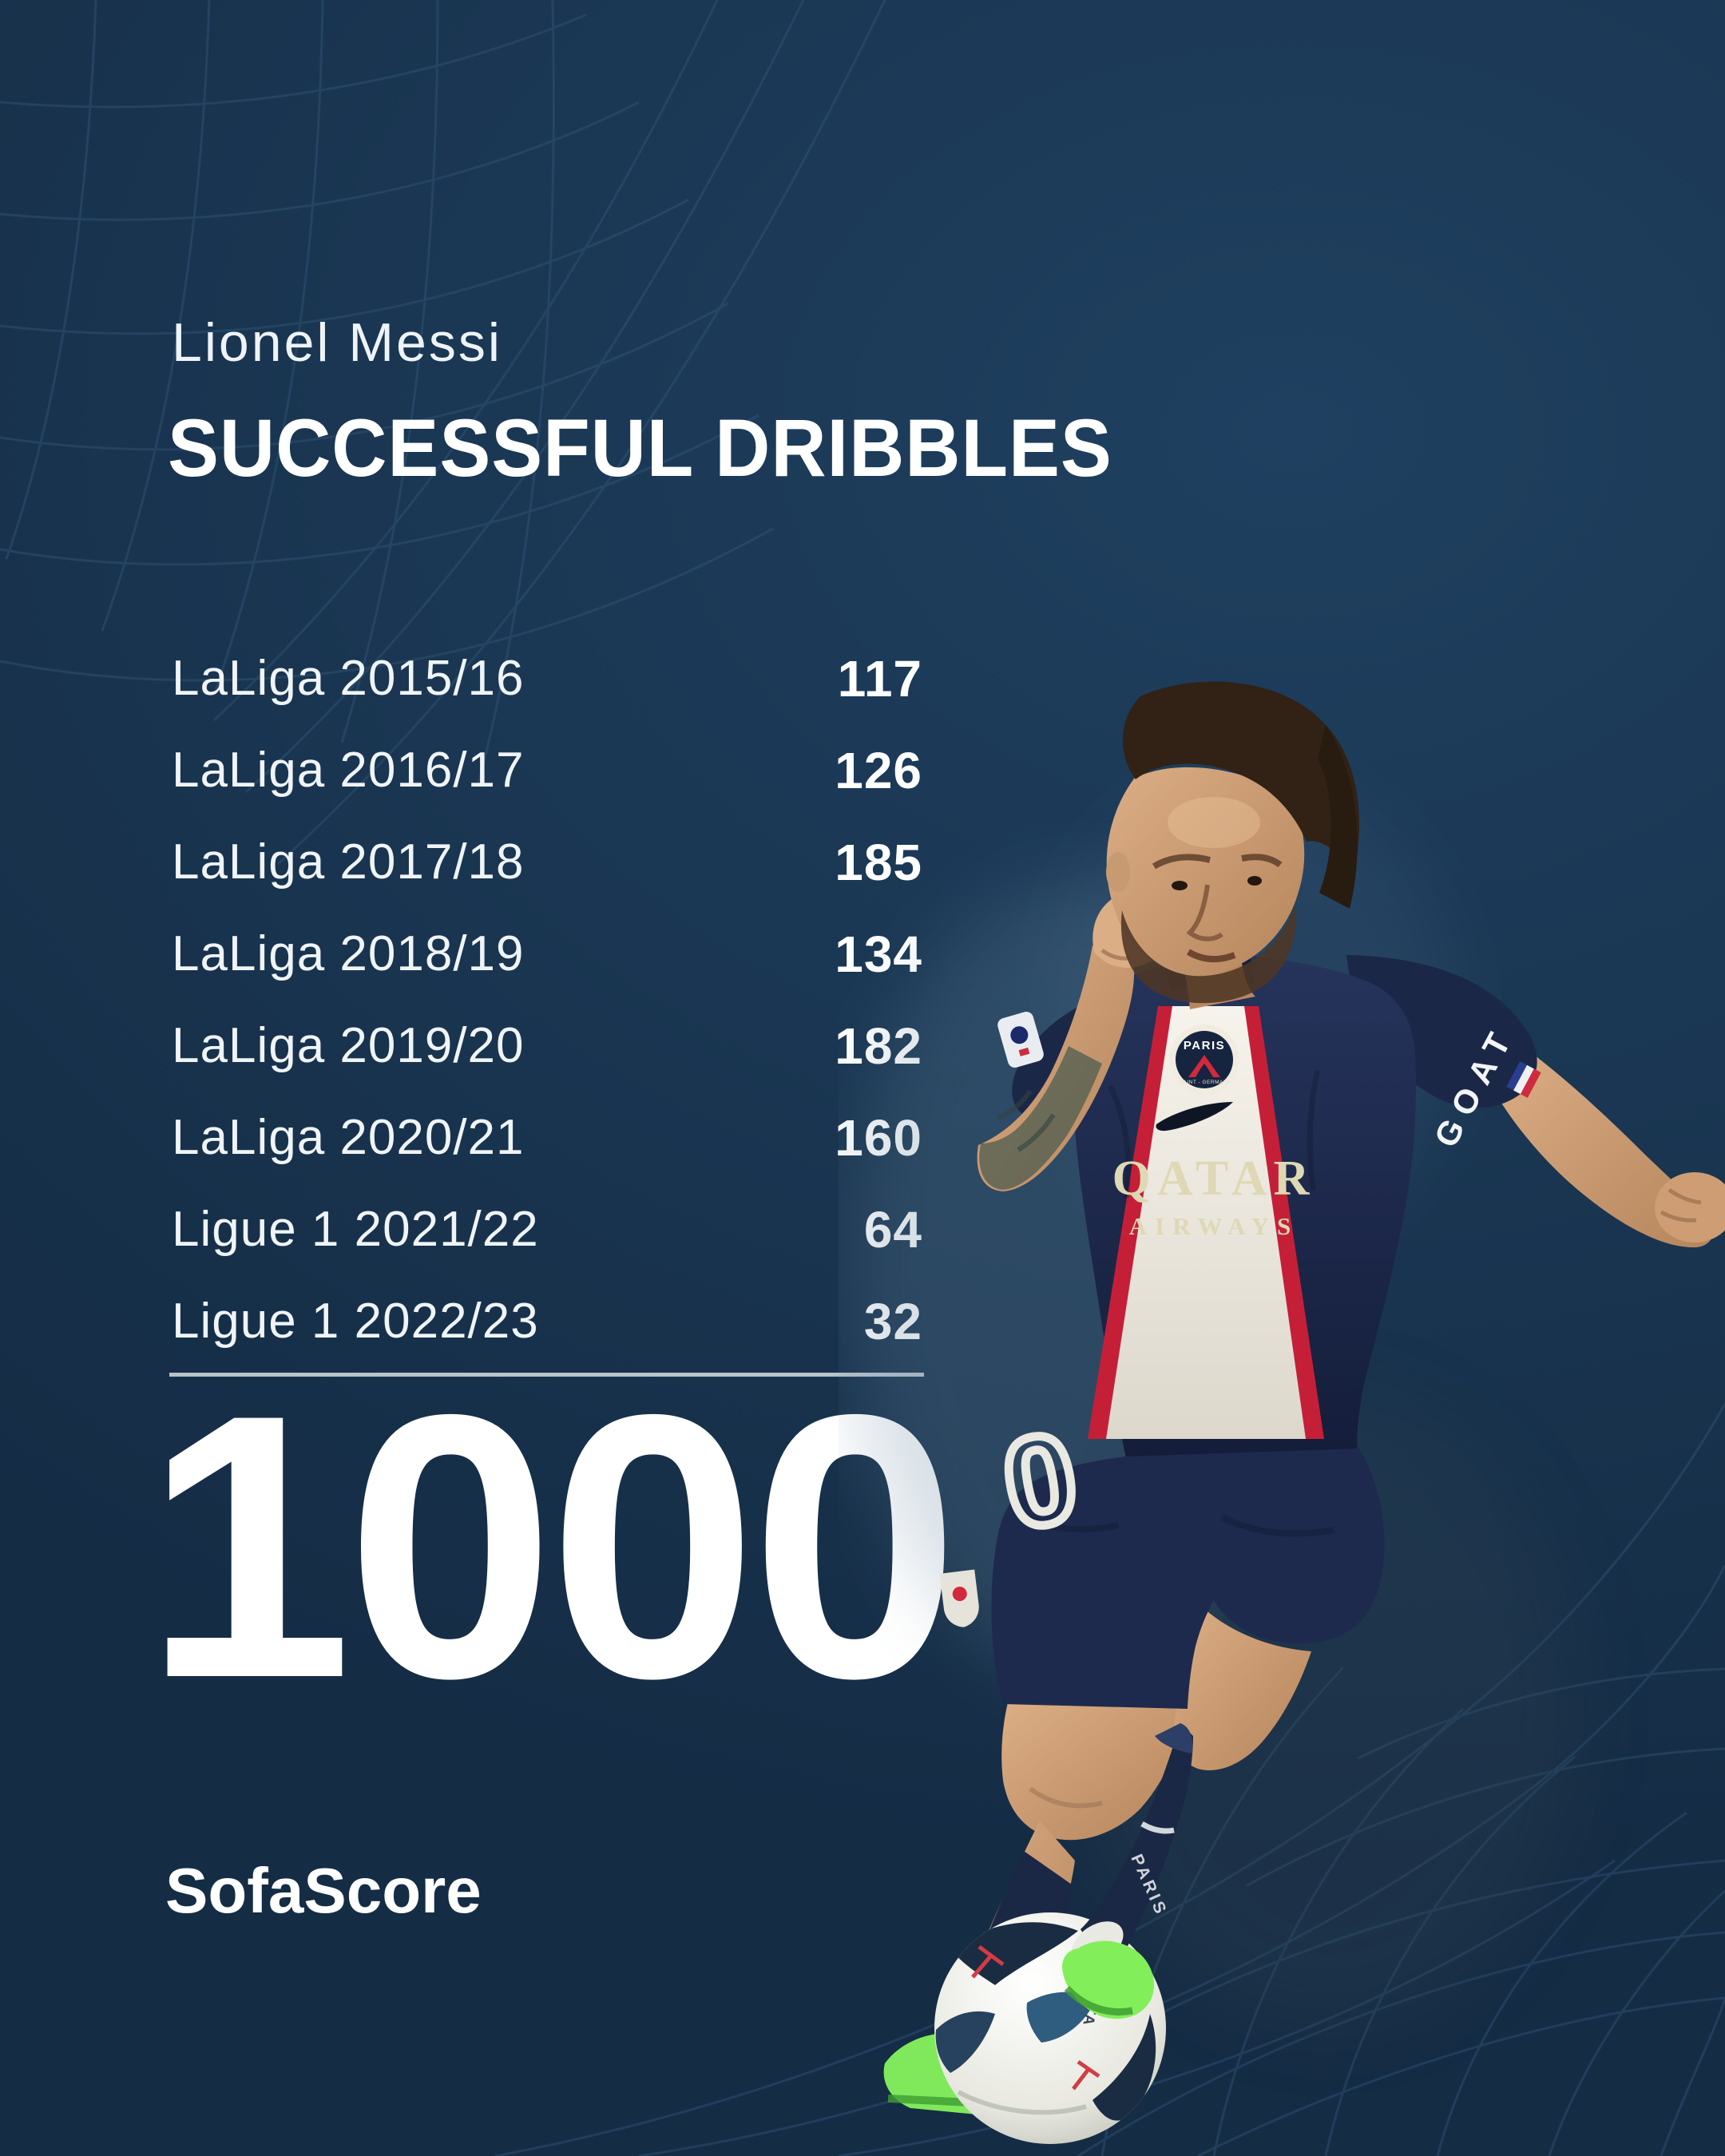 The width and height of the screenshot is (1725, 2156). Describe the element at coordinates (547, 1046) in the screenshot. I see `stat-row: LaLiga 2019/20 182` at that location.